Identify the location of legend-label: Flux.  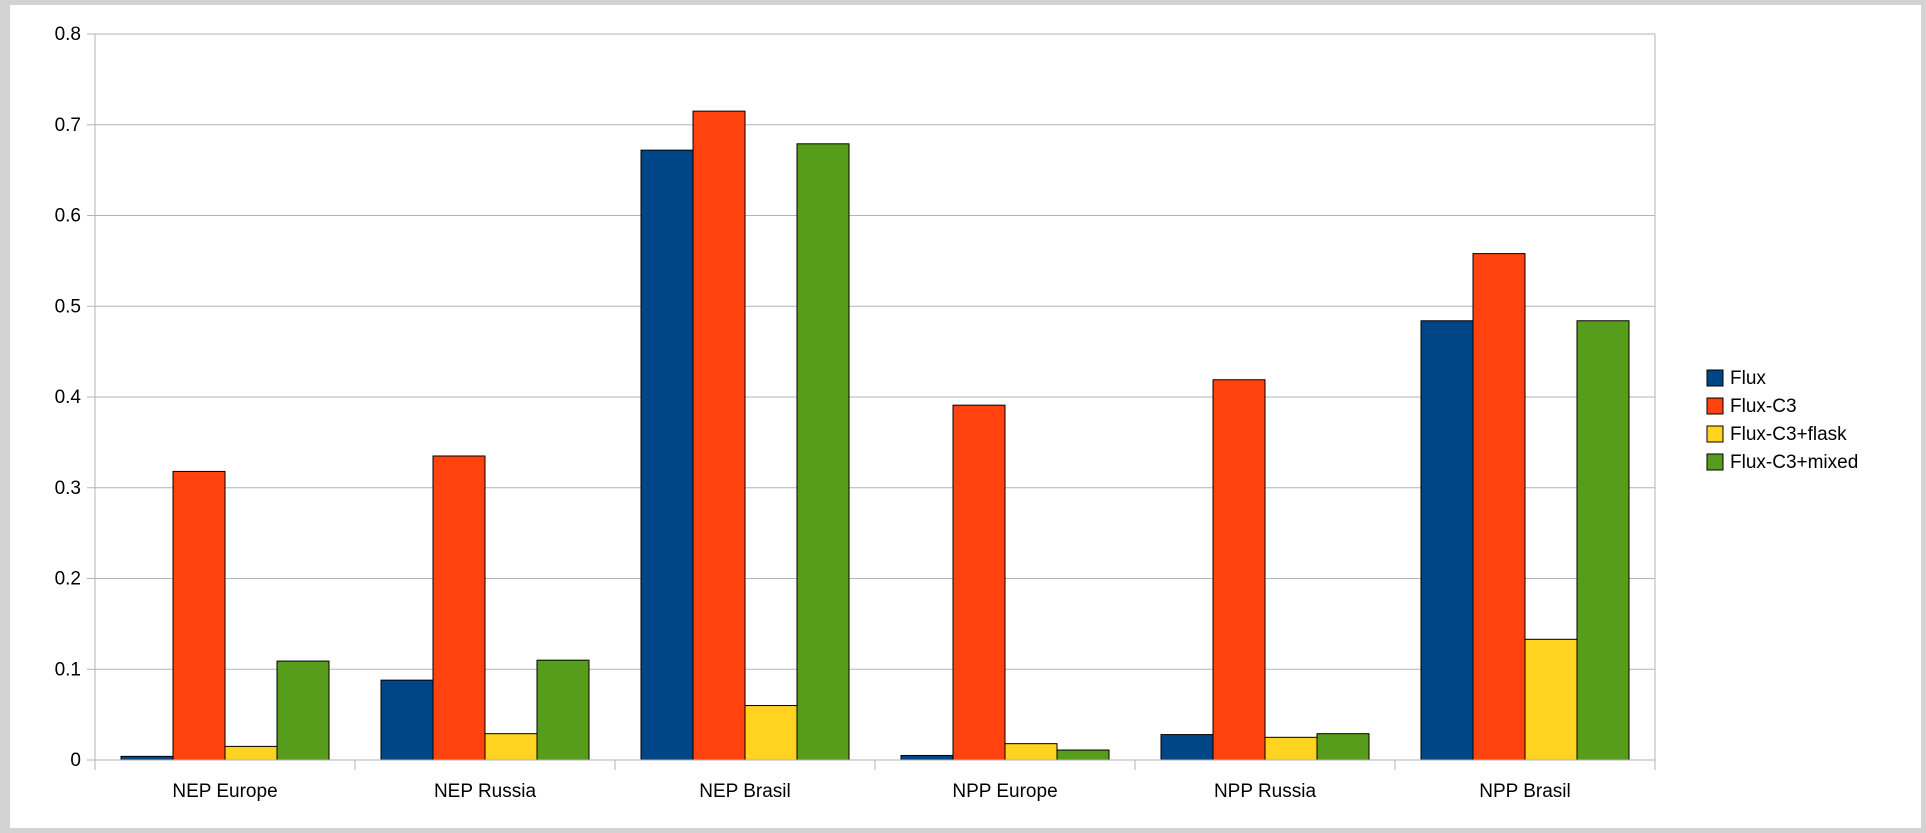
(1748, 378).